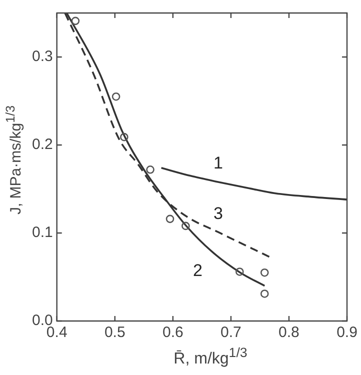 The width and height of the screenshot is (361, 375). I want to click on x-axis-title: R̄, m/kg$^{1/3}$, so click(210, 356).